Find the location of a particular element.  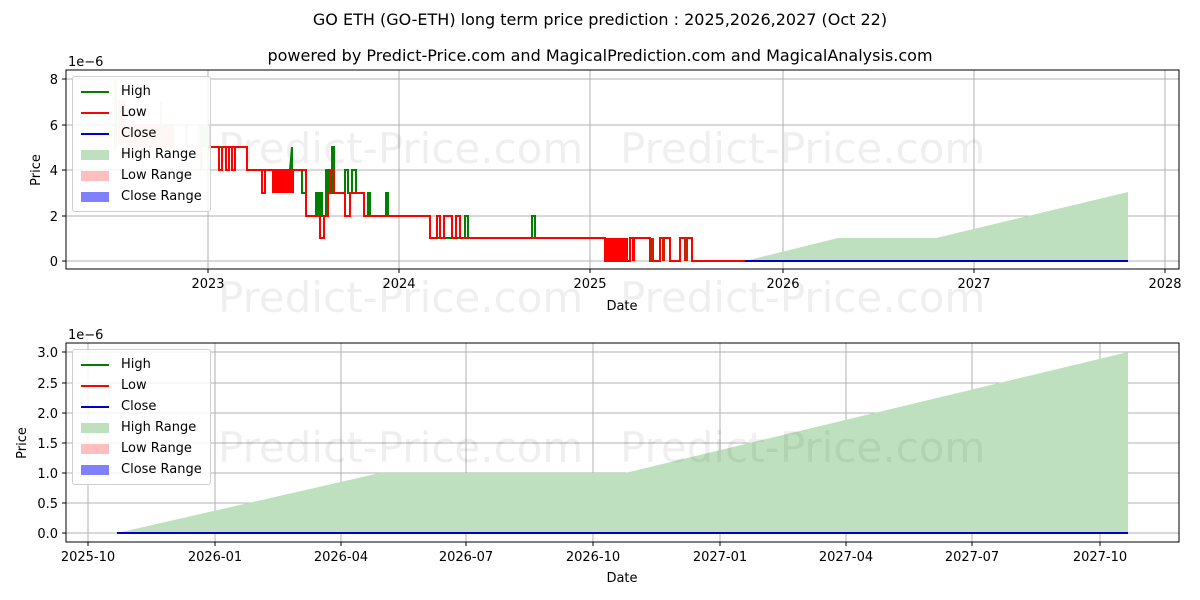

svg-text: 2027-04 is located at coordinates (846, 557).